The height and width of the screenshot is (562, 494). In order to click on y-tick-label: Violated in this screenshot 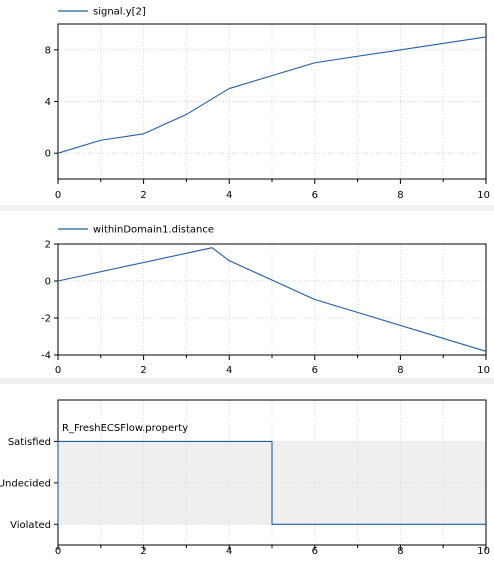, I will do `click(30, 525)`.